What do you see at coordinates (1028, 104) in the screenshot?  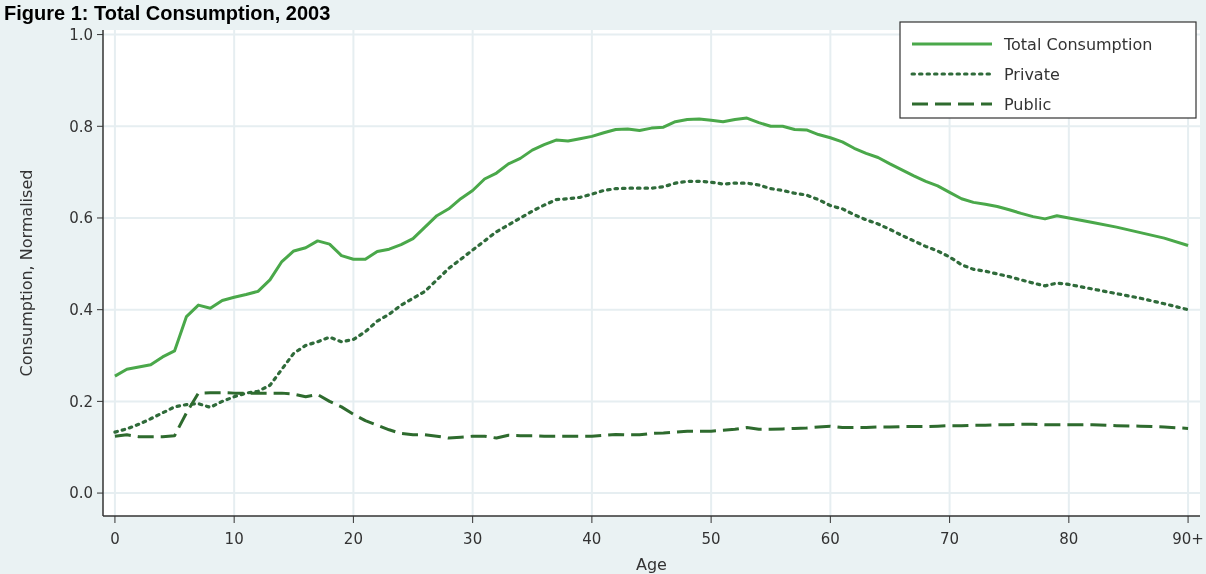 I see `legend-label: Public` at bounding box center [1028, 104].